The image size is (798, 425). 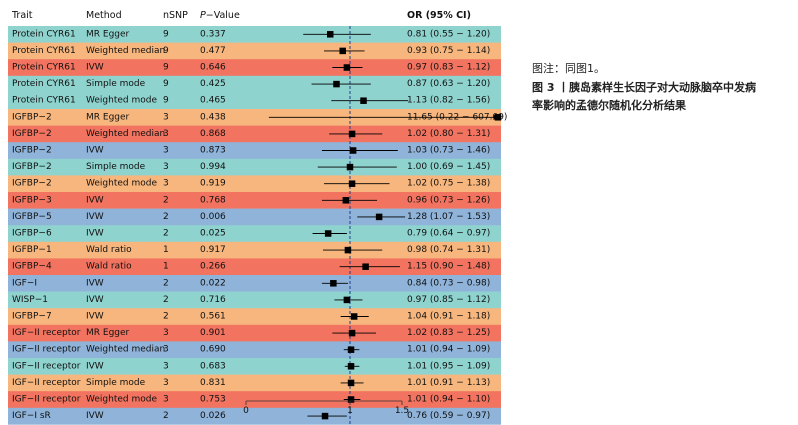 What do you see at coordinates (222, 15) in the screenshot?
I see `header-pvalue-rest: −Value` at bounding box center [222, 15].